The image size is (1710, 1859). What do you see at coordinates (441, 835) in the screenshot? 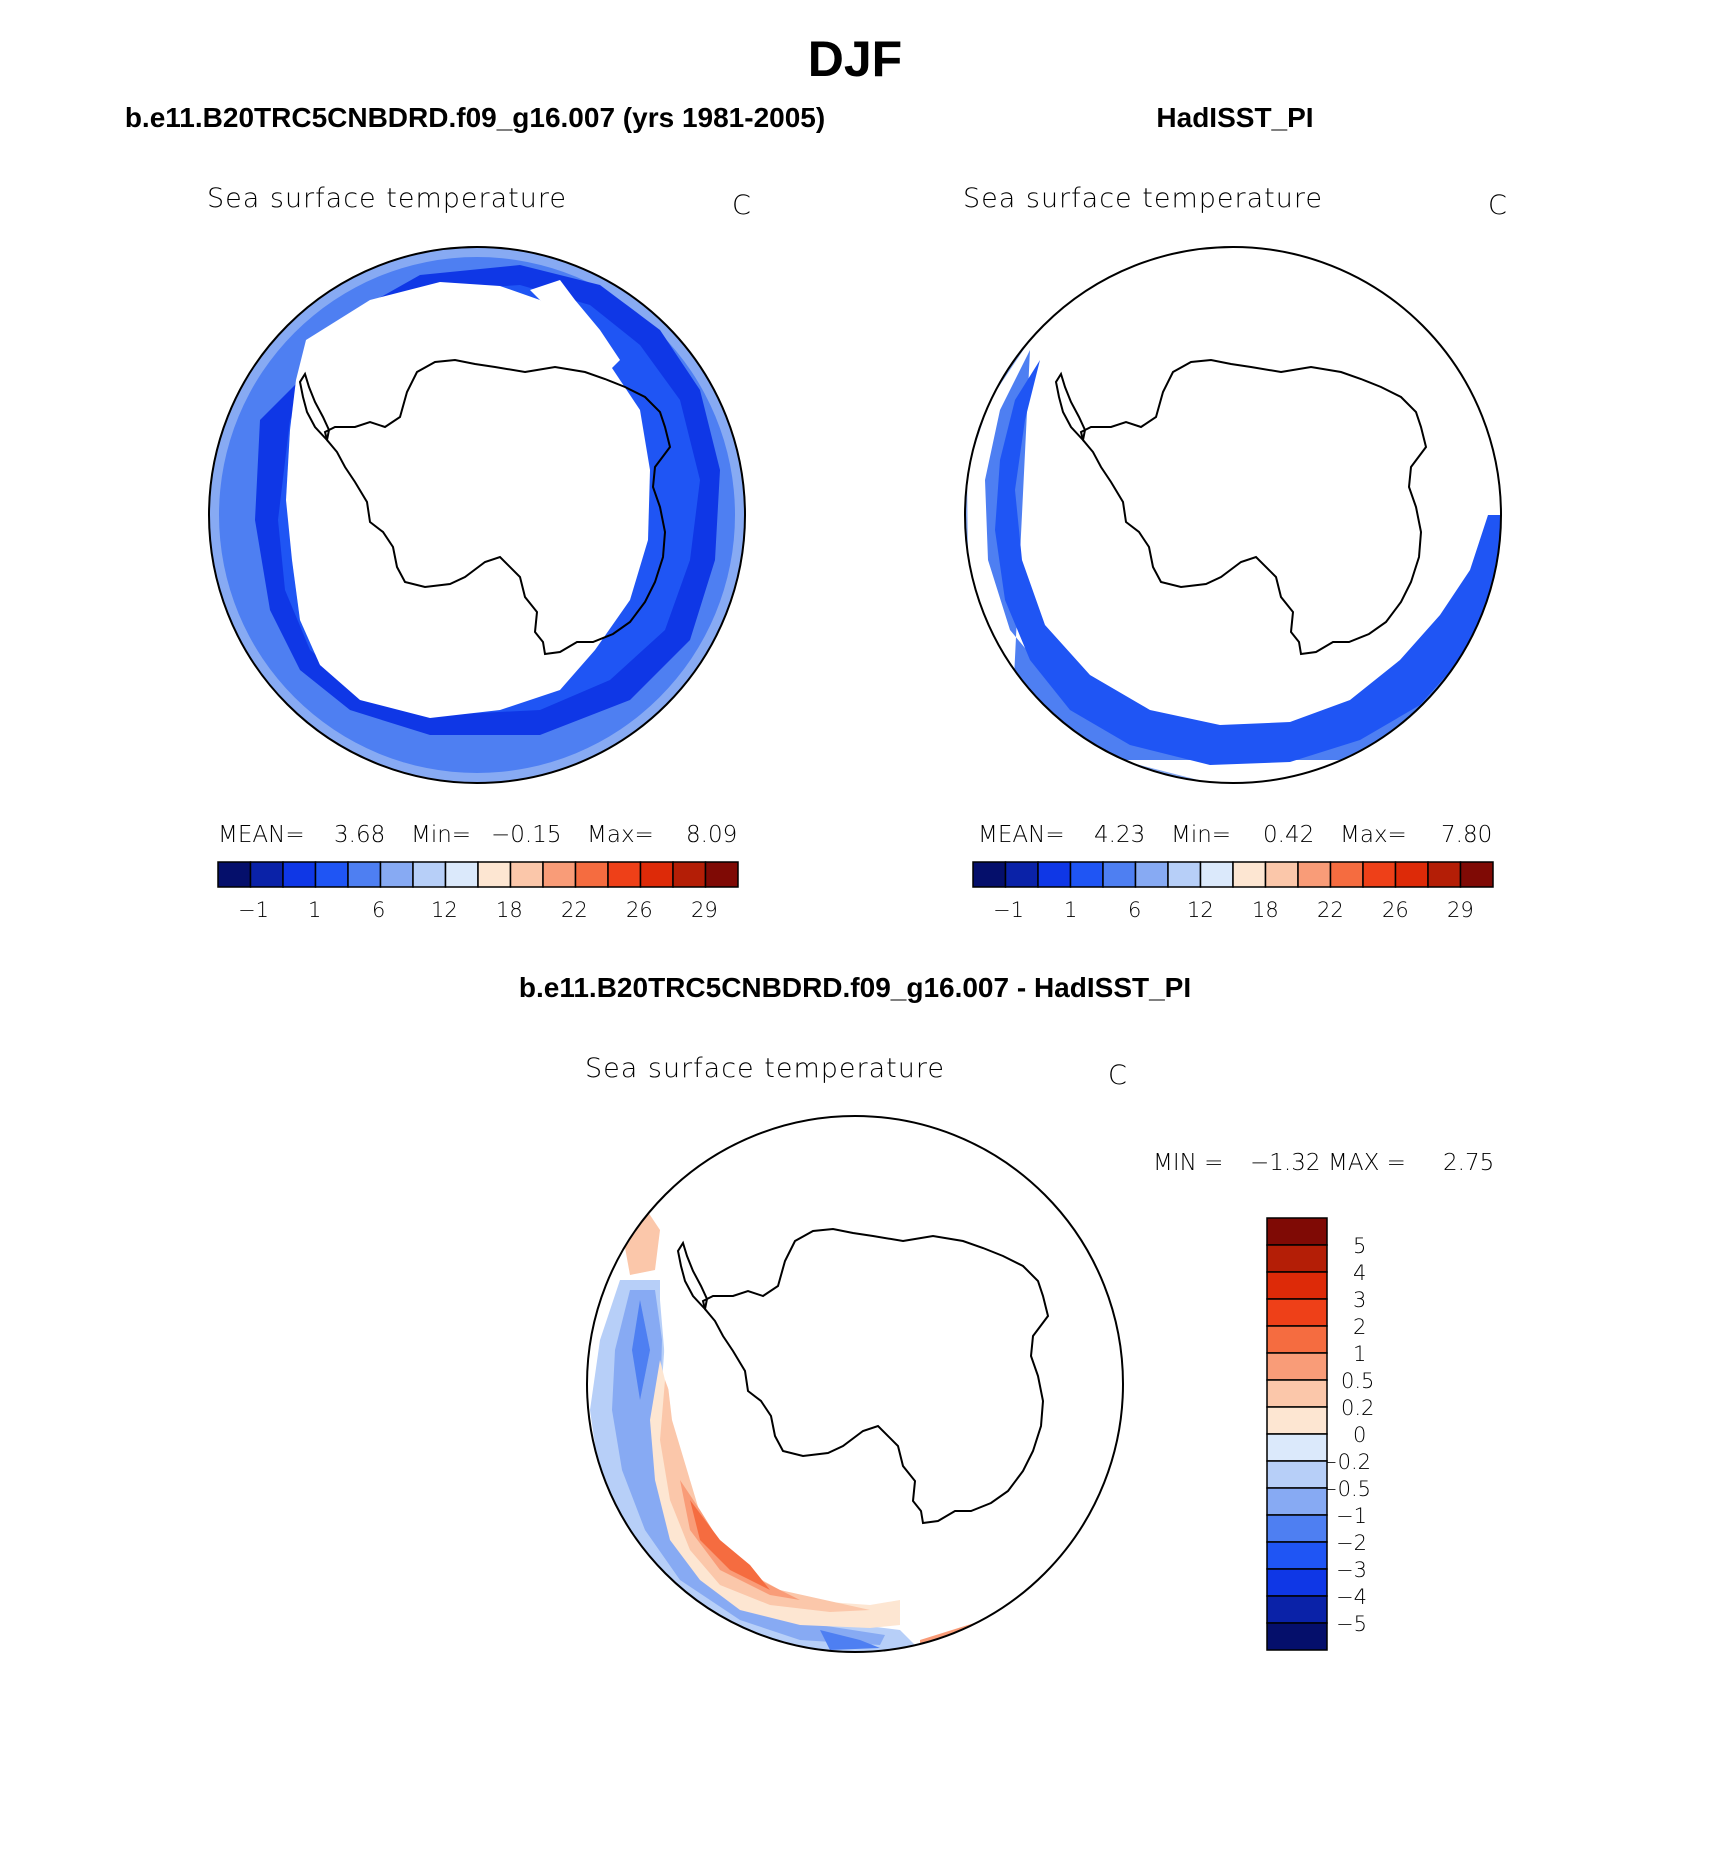
I see `panel1-min-label: Min=` at bounding box center [441, 835].